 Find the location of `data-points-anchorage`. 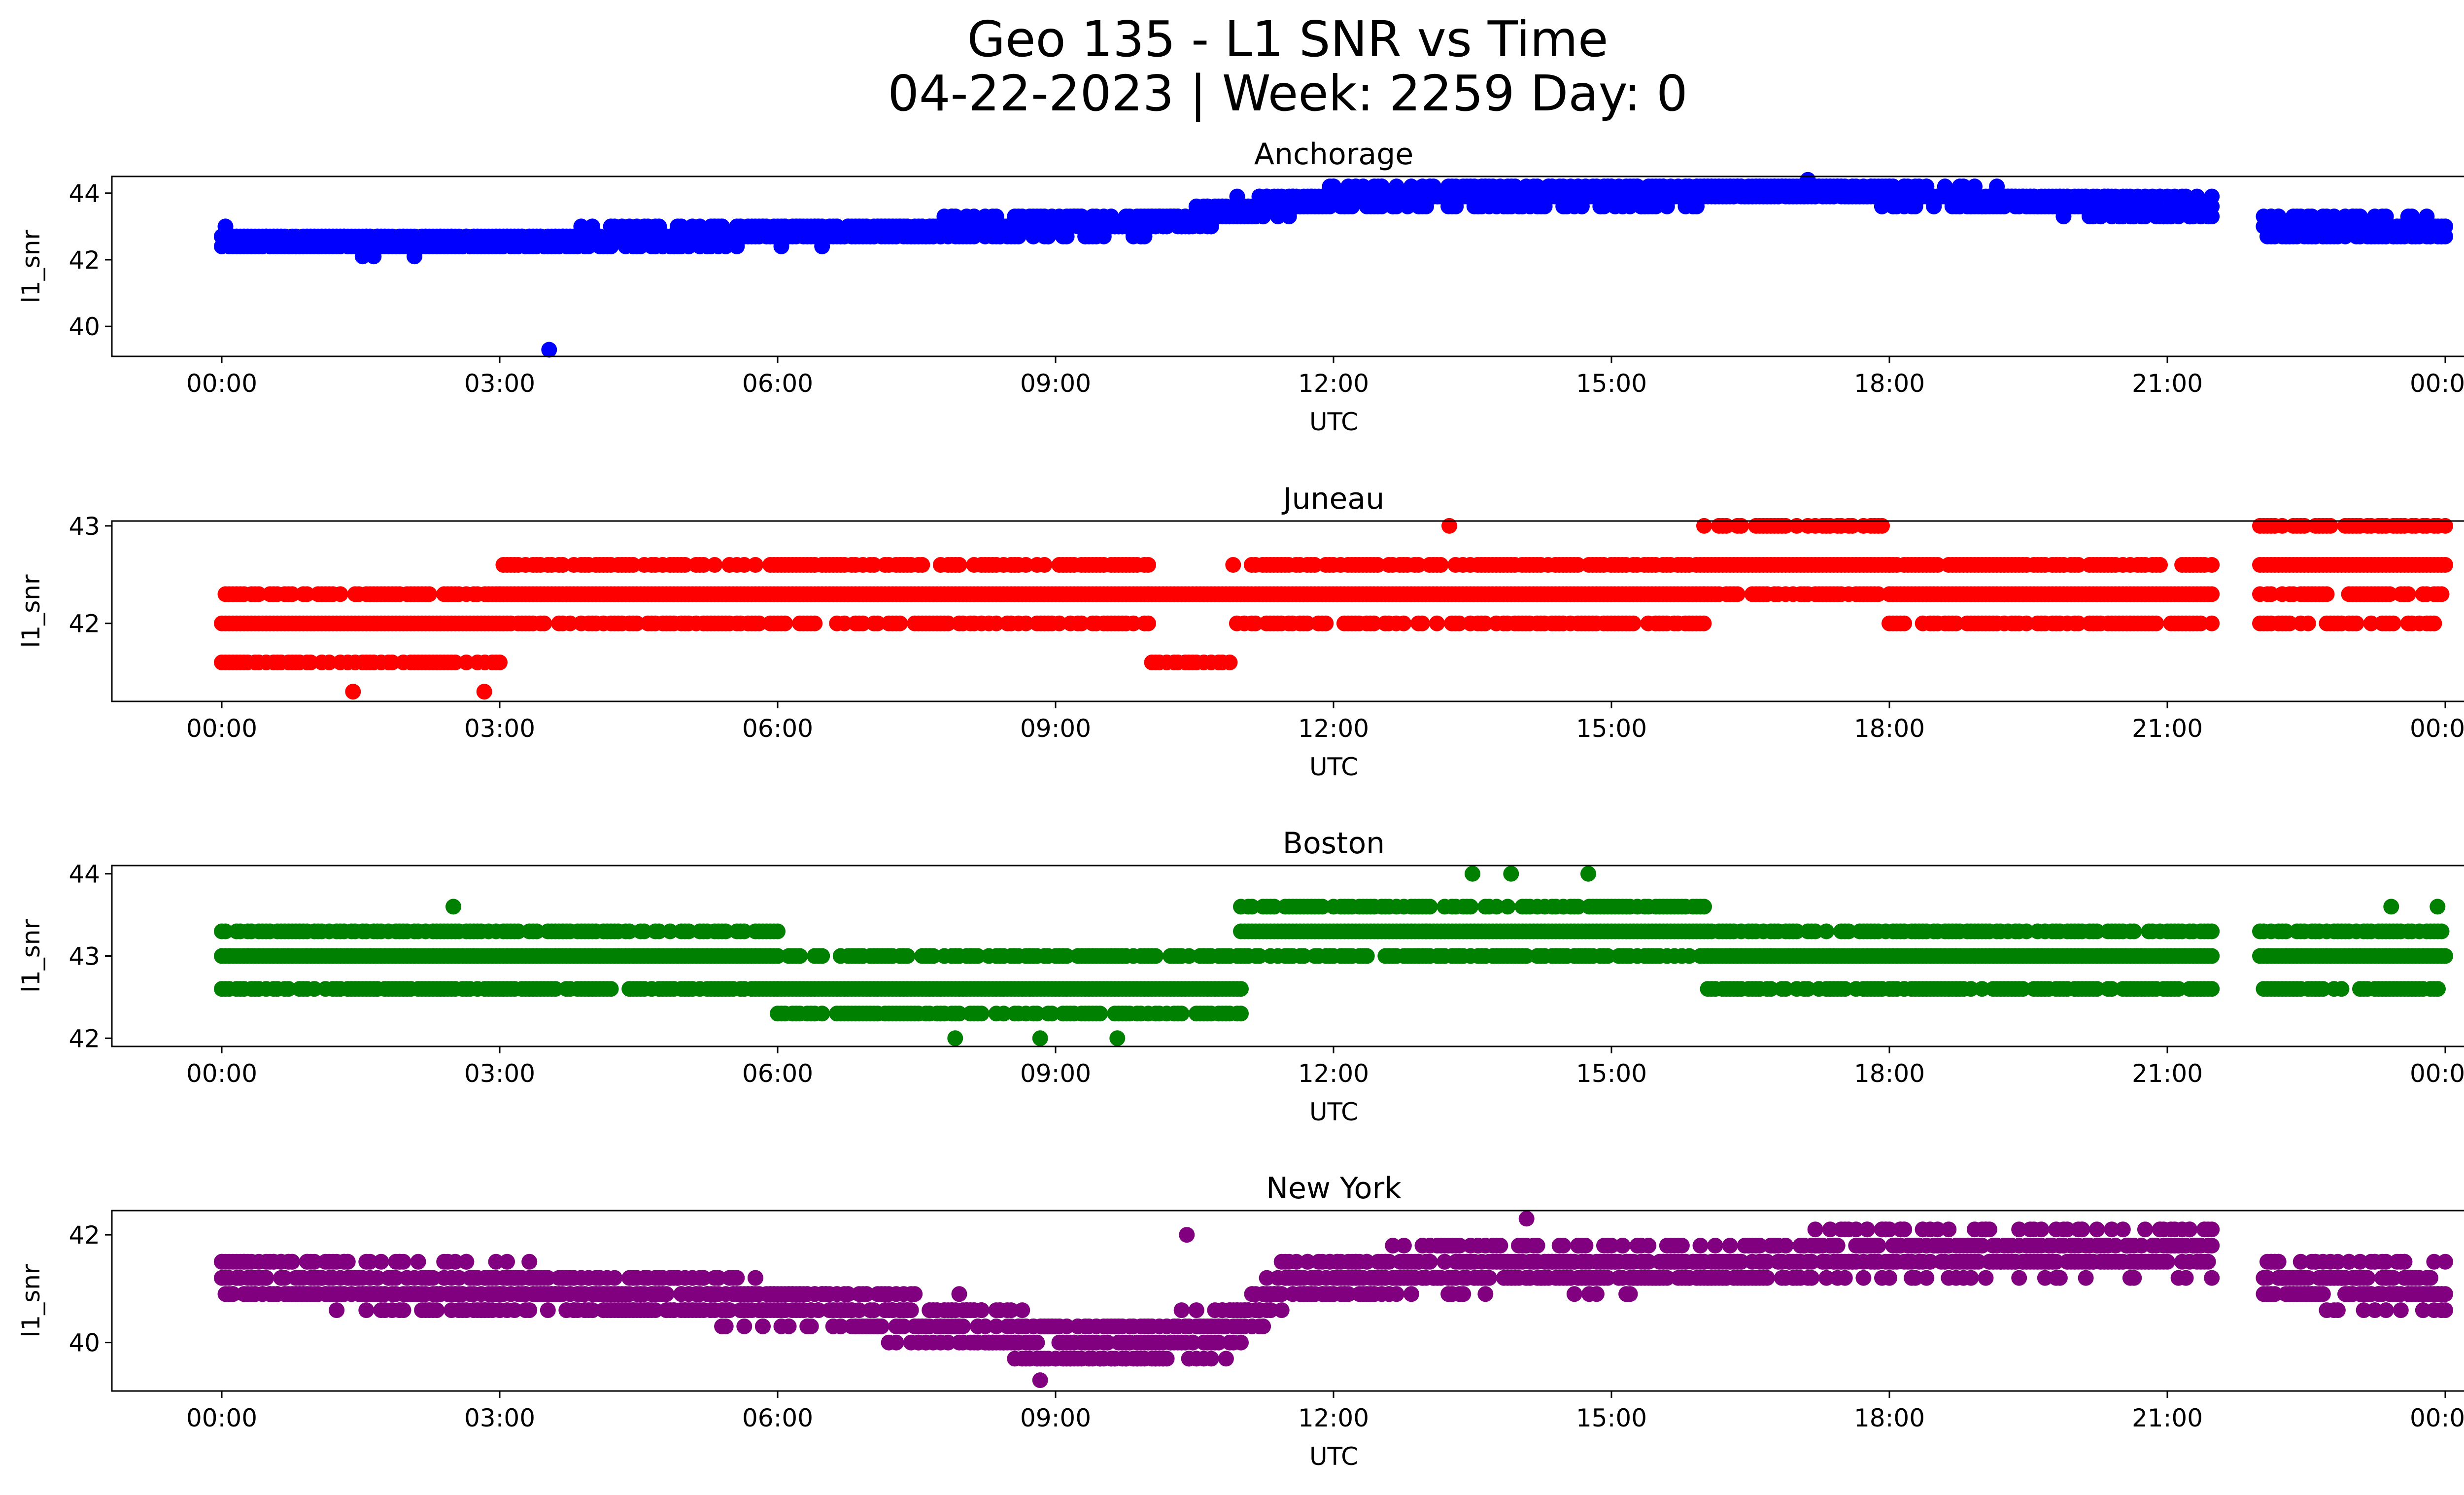

data-points-anchorage is located at coordinates (1333, 265).